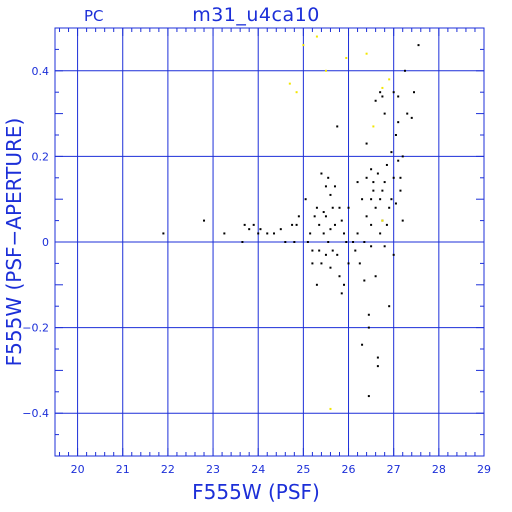 Image resolution: width=512 pixels, height=512 pixels. Describe the element at coordinates (14, 242) in the screenshot. I see `y-axis-label: F555W (PSF−APERTURE)` at that location.